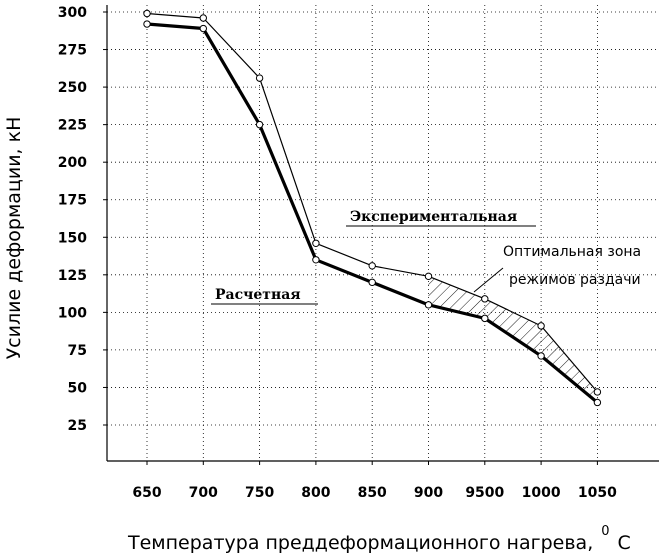 This screenshot has width=666, height=558. I want to click on annotation-experimental: Экспериментальная, so click(433, 217).